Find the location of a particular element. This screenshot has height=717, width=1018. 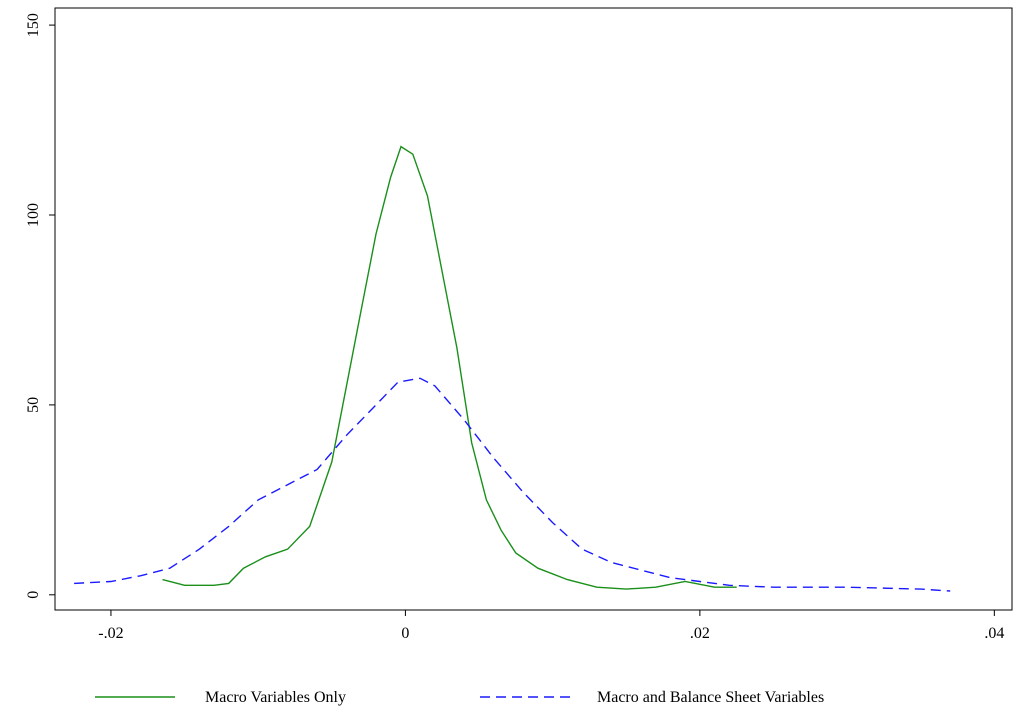

legend-label: Macro and Balance Sheet Variables is located at coordinates (710, 697).